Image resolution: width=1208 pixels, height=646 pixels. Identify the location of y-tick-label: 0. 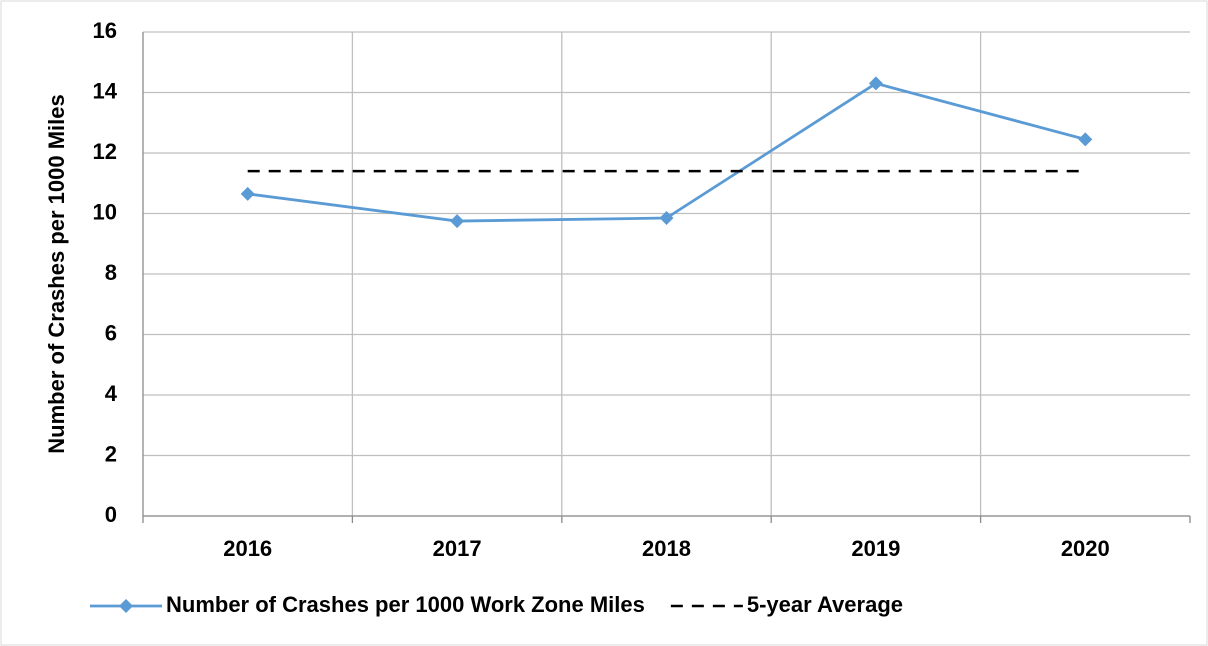
(111, 514).